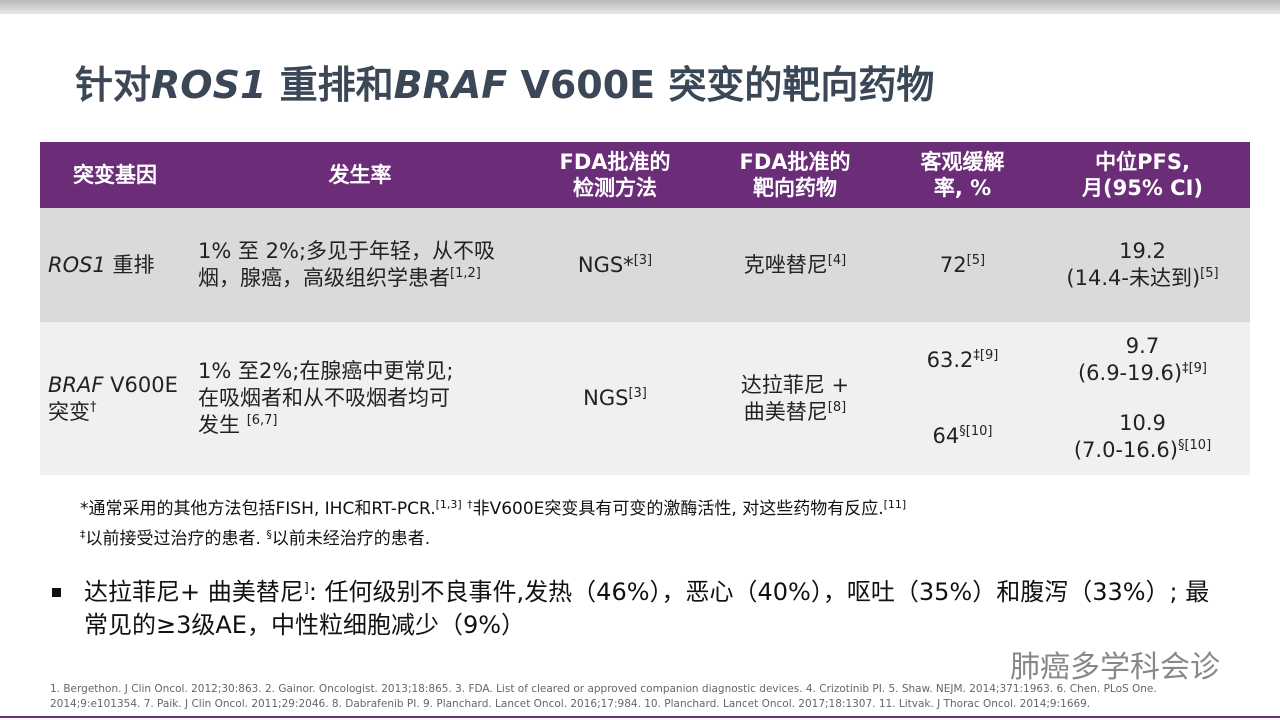  What do you see at coordinates (837, 260) in the screenshot?
I see `superscript: [4]` at bounding box center [837, 260].